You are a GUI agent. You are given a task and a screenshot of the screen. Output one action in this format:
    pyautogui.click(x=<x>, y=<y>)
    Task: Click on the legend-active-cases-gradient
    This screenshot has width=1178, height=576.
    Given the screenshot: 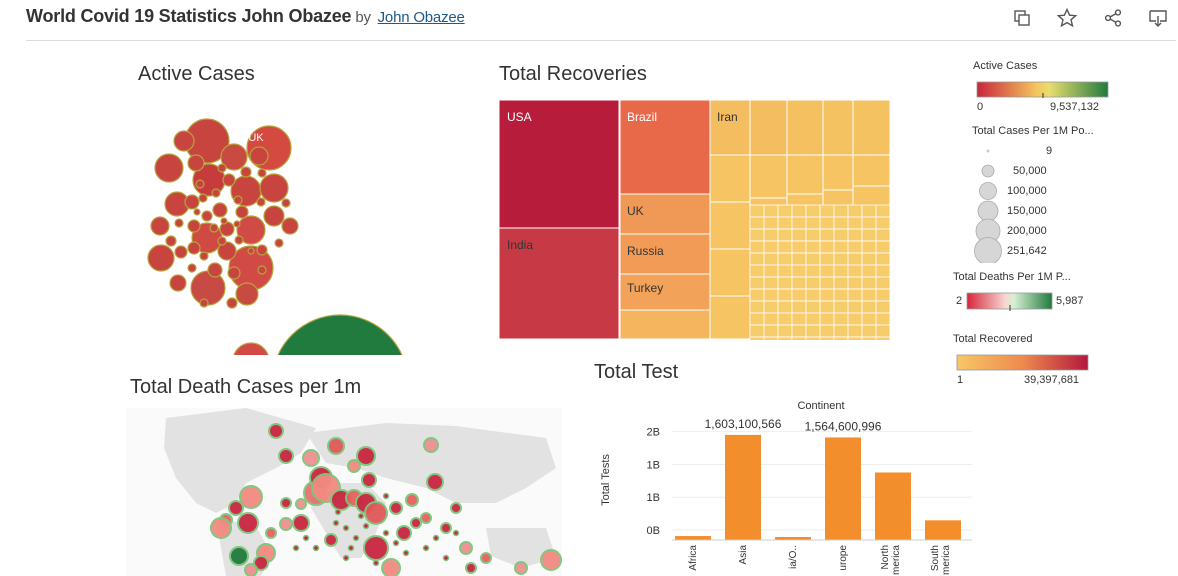 What is the action you would take?
    pyautogui.click(x=1042, y=89)
    